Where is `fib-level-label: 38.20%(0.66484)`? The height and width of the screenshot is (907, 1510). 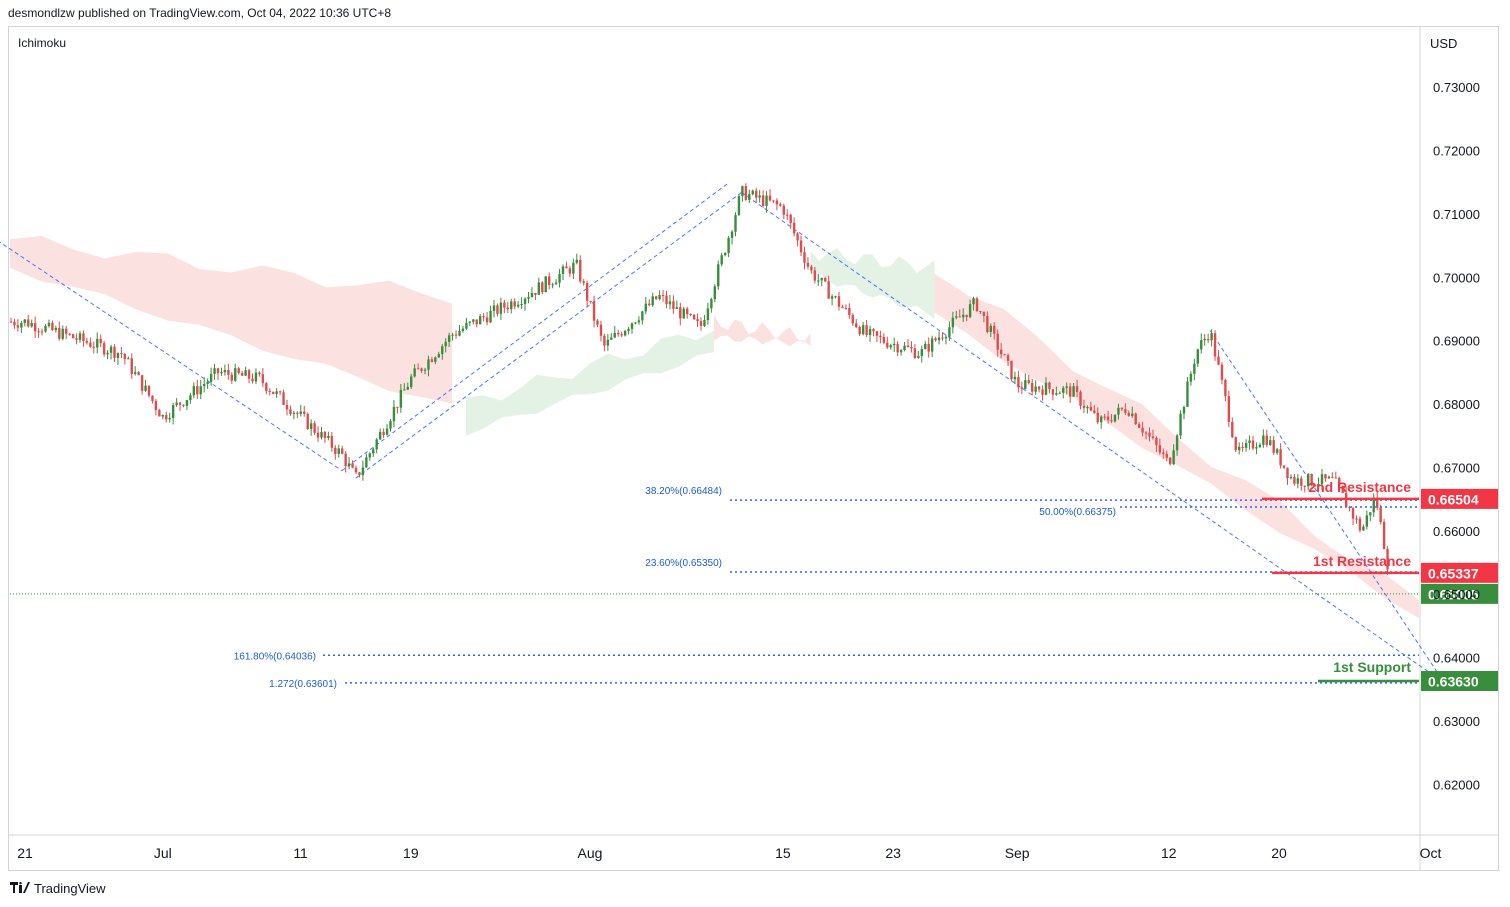
fib-level-label: 38.20%(0.66484) is located at coordinates (683, 491).